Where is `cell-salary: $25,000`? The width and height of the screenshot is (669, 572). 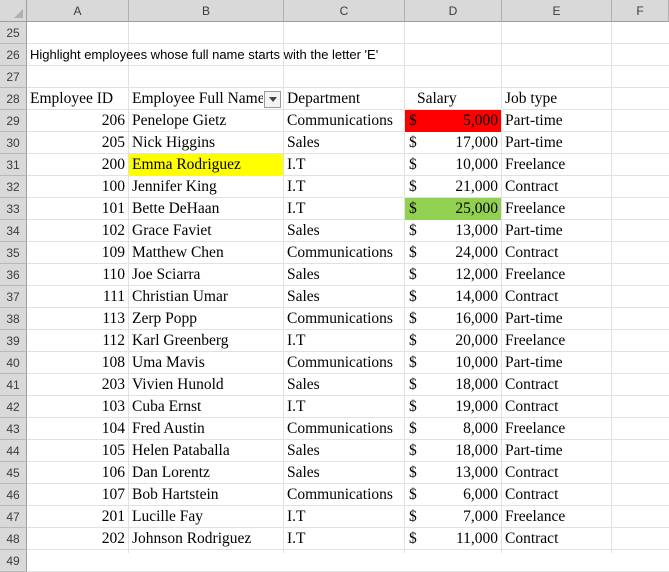
cell-salary: $25,000 is located at coordinates (453, 209).